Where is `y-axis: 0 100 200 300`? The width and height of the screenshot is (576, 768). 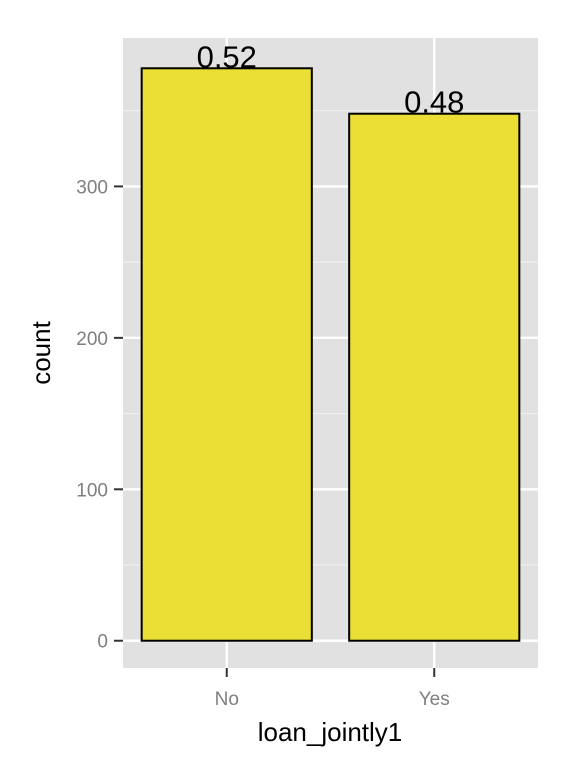
y-axis: 0 100 200 300 is located at coordinates (99, 415).